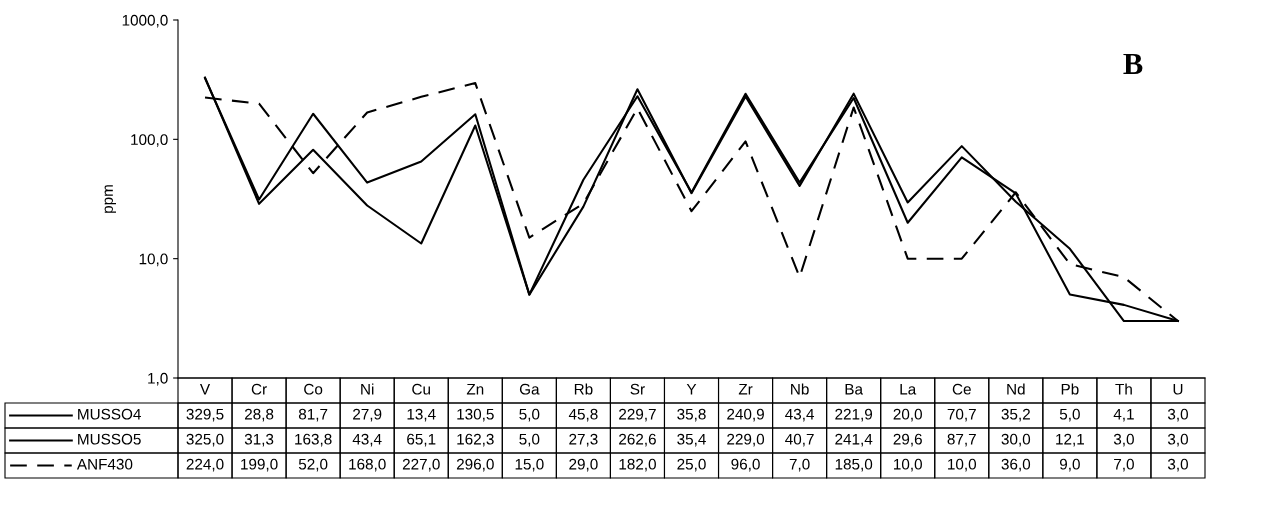 This screenshot has height=506, width=1263. Describe the element at coordinates (259, 465) in the screenshot. I see `data-label: 199,0` at that location.